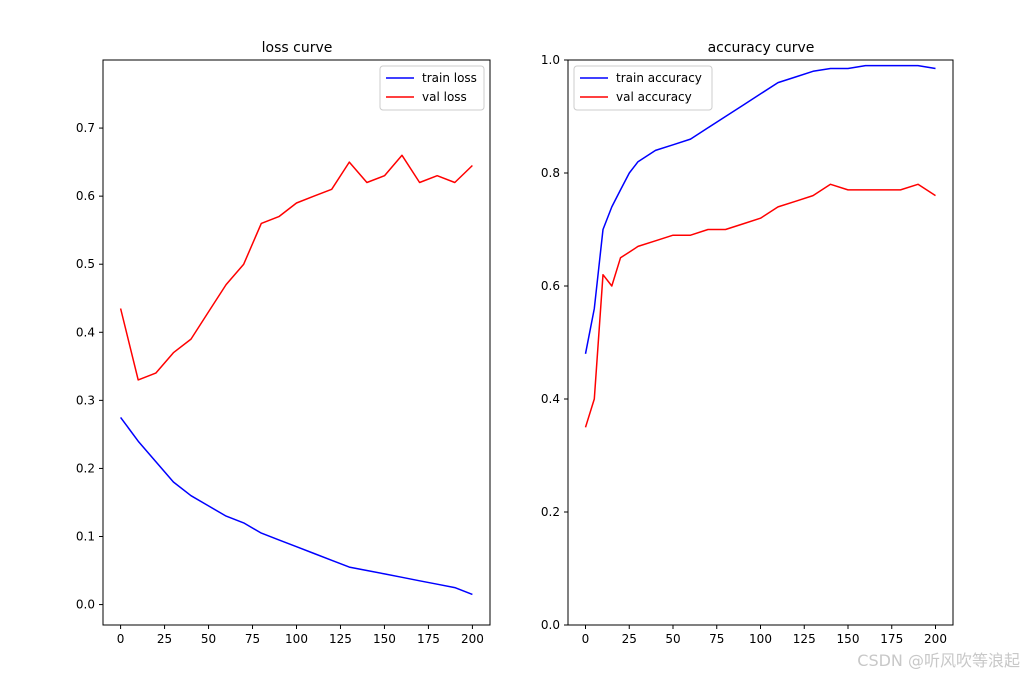 The image size is (1026, 681). Describe the element at coordinates (85, 128) in the screenshot. I see `loss-y-tick-label: 0.7` at that location.